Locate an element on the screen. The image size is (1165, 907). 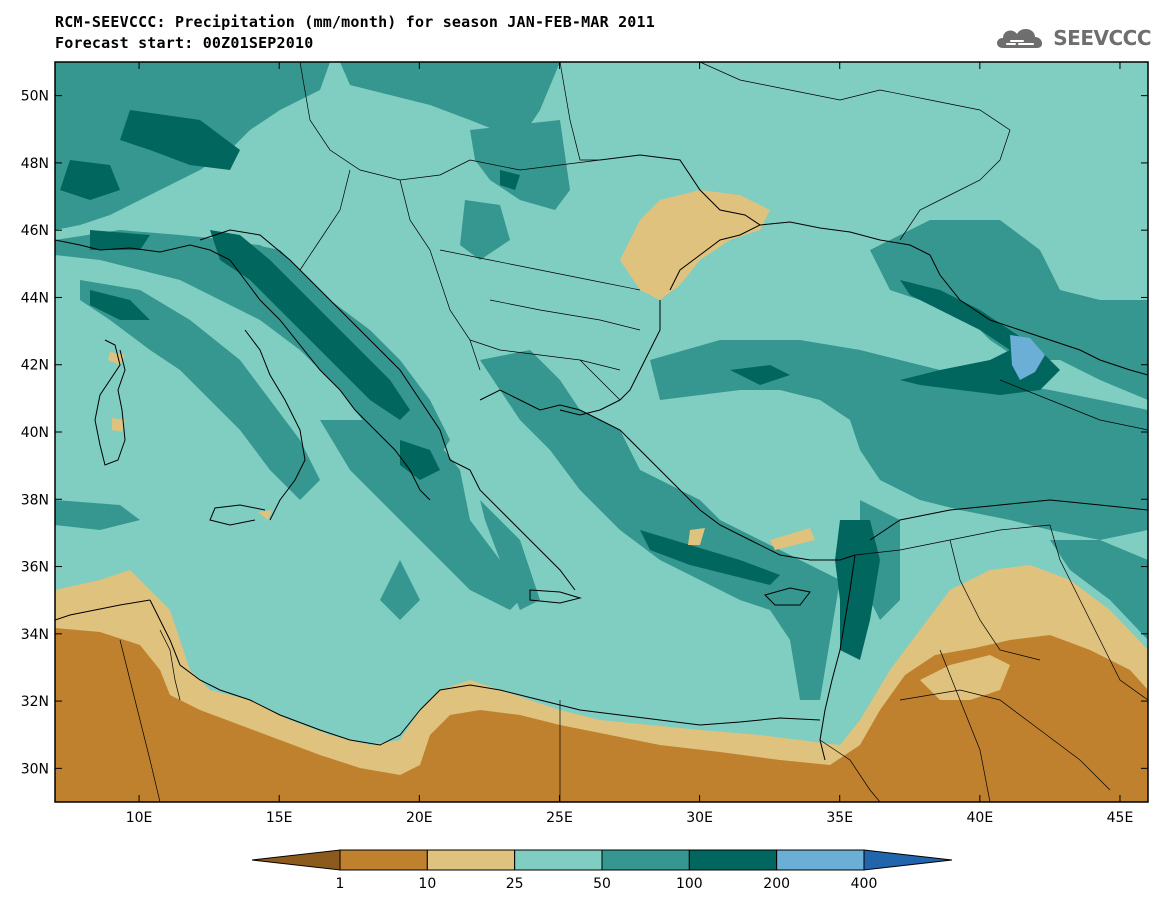
lat-label: 30N is located at coordinates (35, 769).